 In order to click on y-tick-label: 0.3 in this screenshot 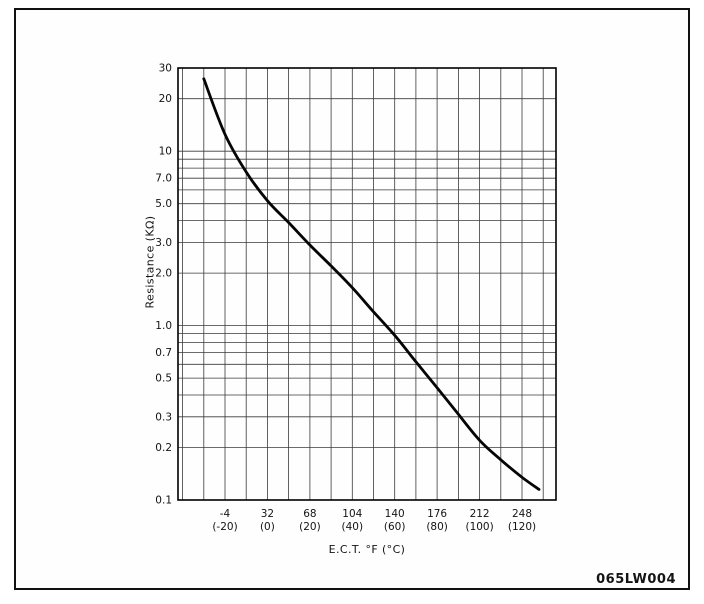, I will do `click(163, 417)`.